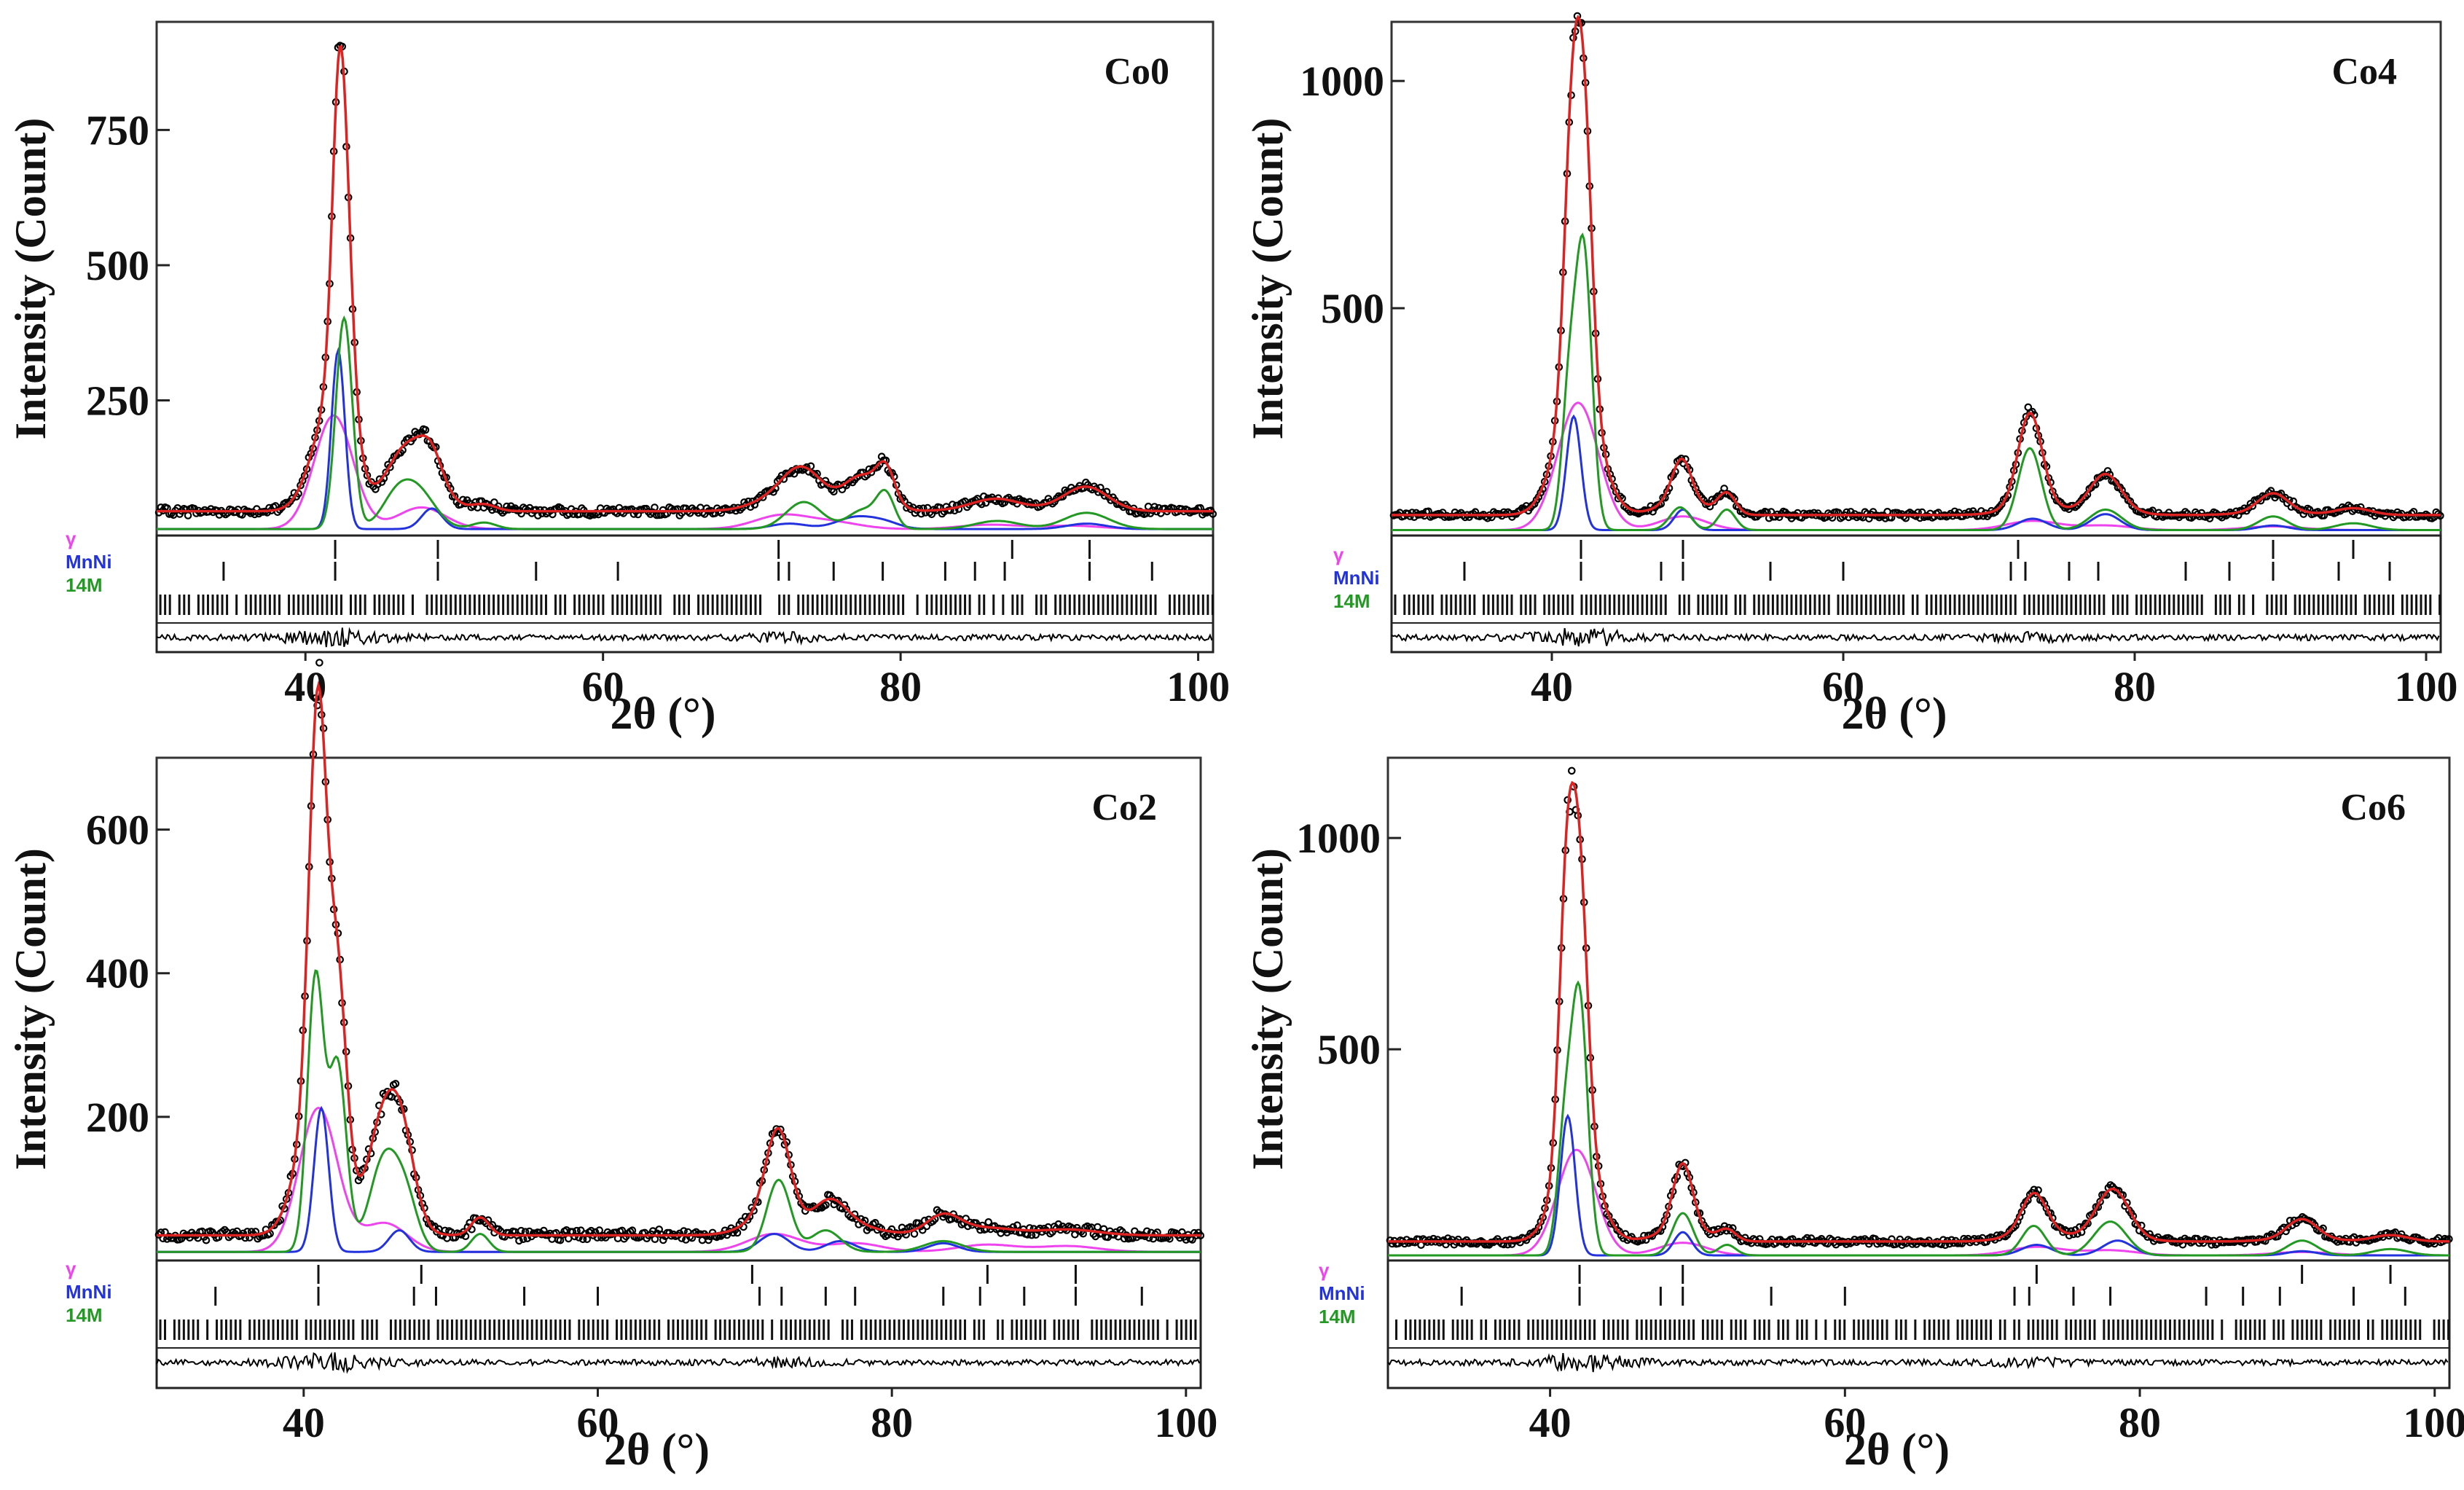  Describe the element at coordinates (2364, 72) in the screenshot. I see `sample-label: Co4` at that location.